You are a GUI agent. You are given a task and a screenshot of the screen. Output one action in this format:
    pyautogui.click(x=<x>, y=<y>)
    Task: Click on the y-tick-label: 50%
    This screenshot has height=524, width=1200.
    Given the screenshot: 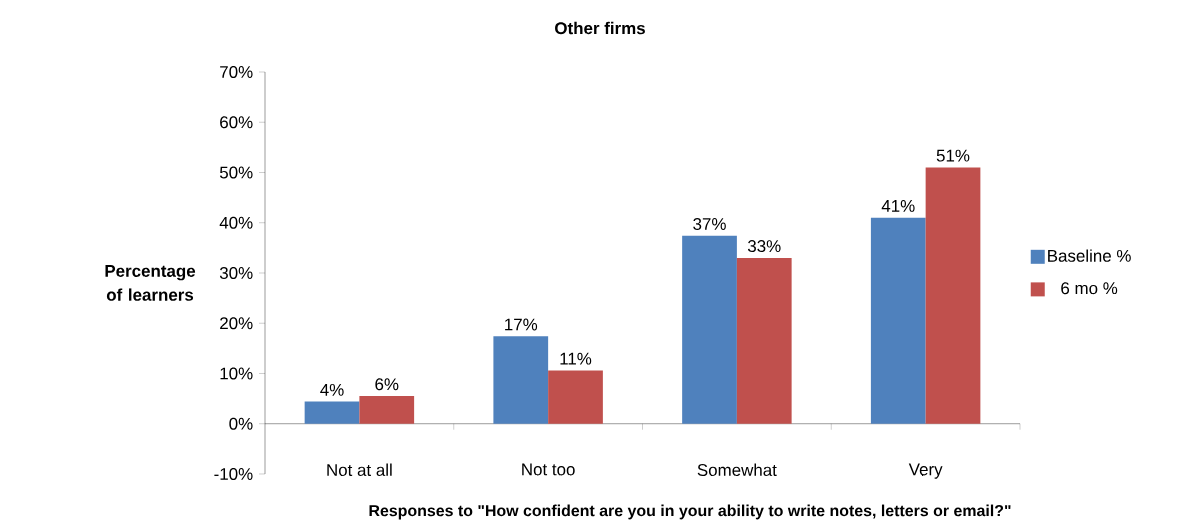 What is the action you would take?
    pyautogui.click(x=236, y=172)
    